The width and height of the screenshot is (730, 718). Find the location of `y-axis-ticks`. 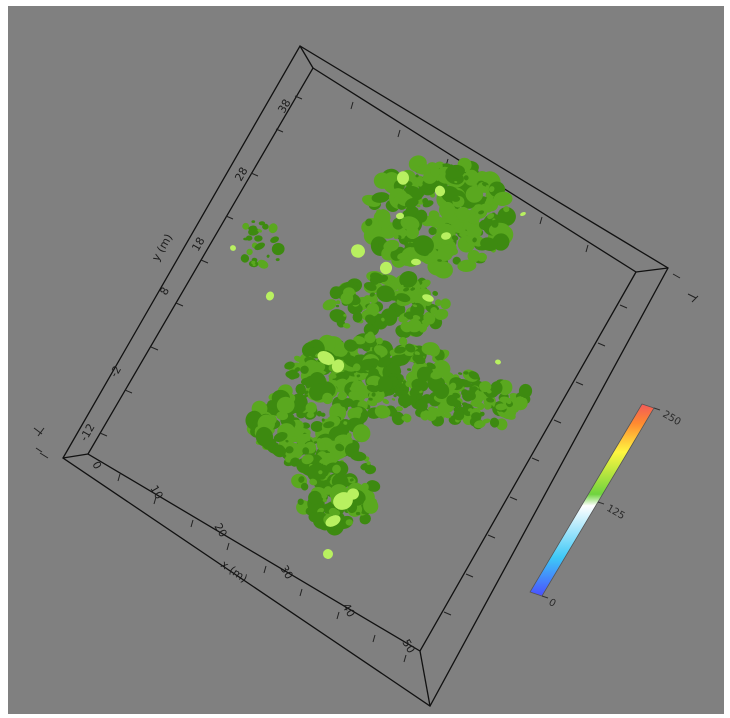

y-axis-ticks is located at coordinates (201, 266).